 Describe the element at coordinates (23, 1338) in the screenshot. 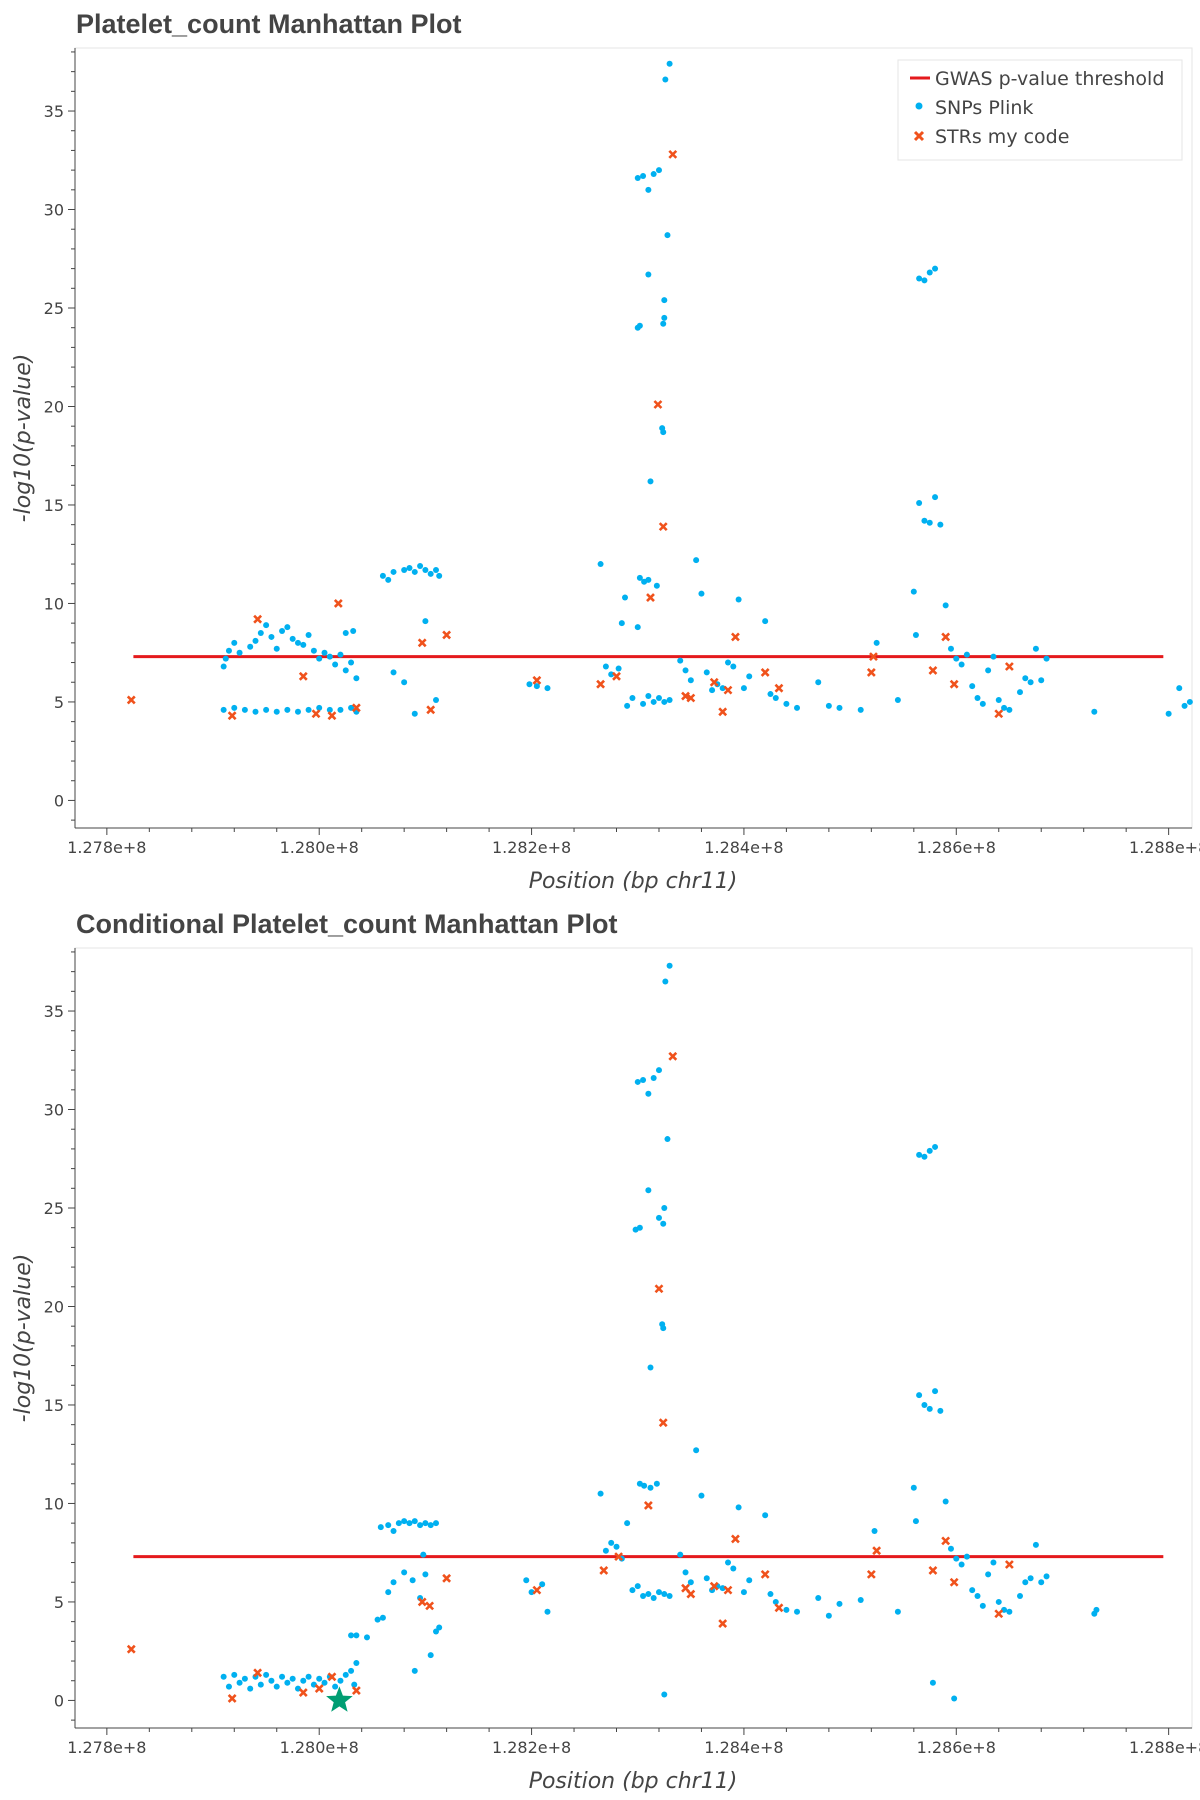

I see `y-axis-label: -log10(p-value)` at that location.